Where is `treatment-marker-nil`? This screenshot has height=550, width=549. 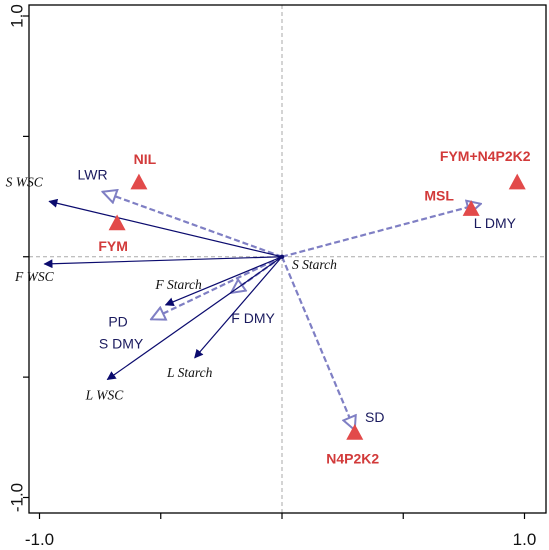
treatment-marker-nil is located at coordinates (139, 181).